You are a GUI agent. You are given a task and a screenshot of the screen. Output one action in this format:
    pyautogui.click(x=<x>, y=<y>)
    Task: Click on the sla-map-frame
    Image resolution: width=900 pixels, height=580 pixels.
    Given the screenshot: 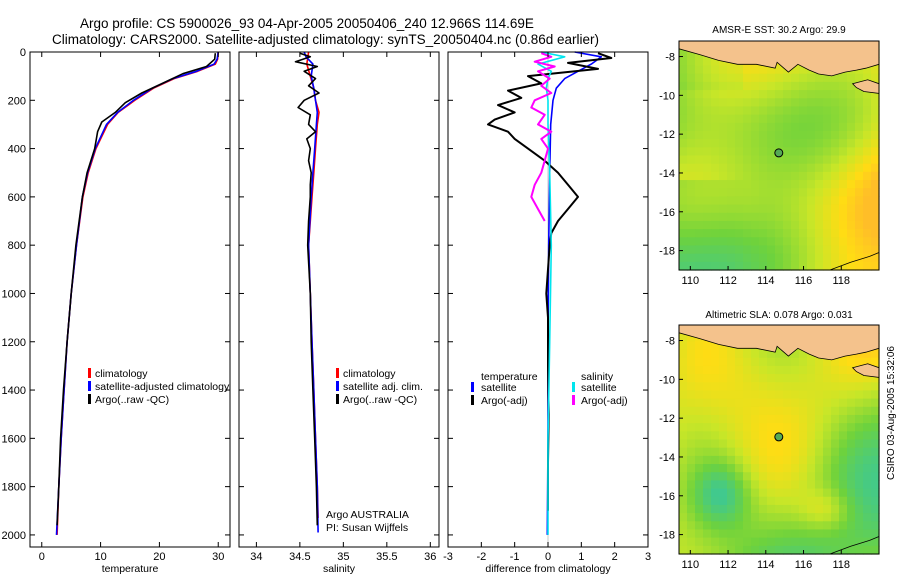 What is the action you would take?
    pyautogui.click(x=779, y=439)
    